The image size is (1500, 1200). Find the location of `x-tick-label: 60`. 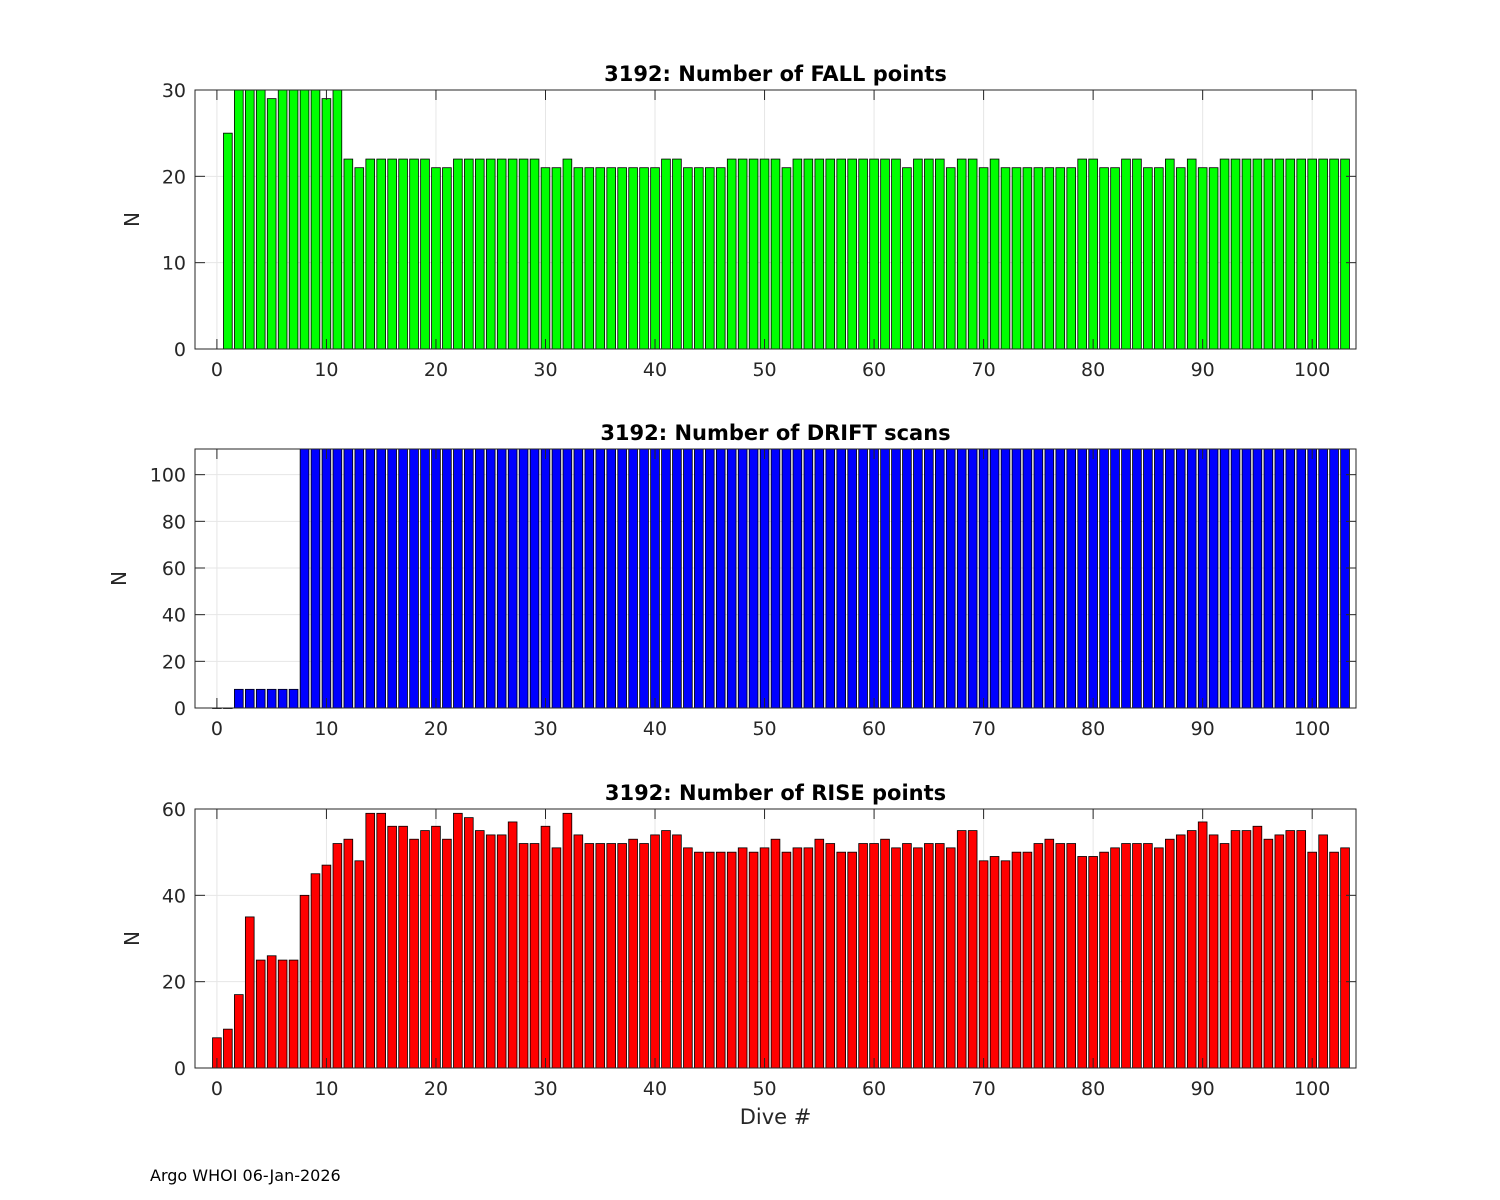

x-tick-label: 60 is located at coordinates (874, 370).